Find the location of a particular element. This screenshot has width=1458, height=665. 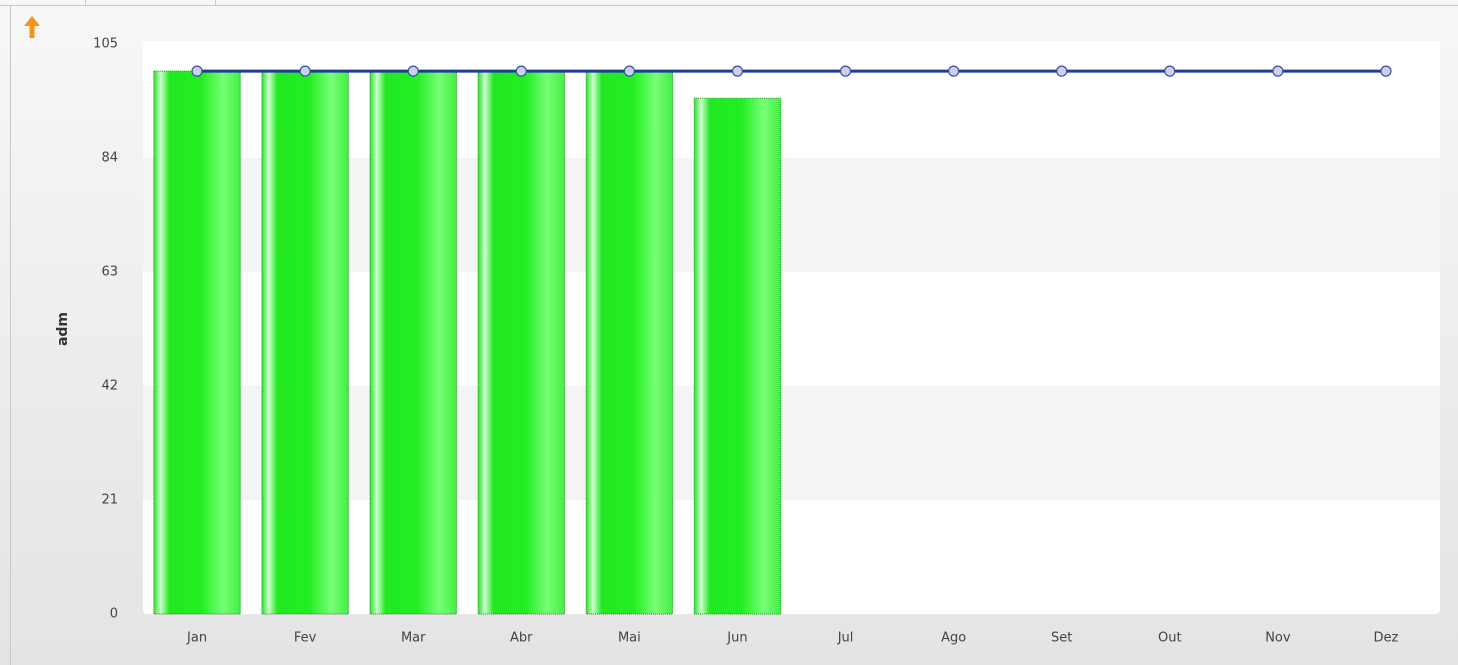

collapse-arrow is located at coordinates (32, 27).